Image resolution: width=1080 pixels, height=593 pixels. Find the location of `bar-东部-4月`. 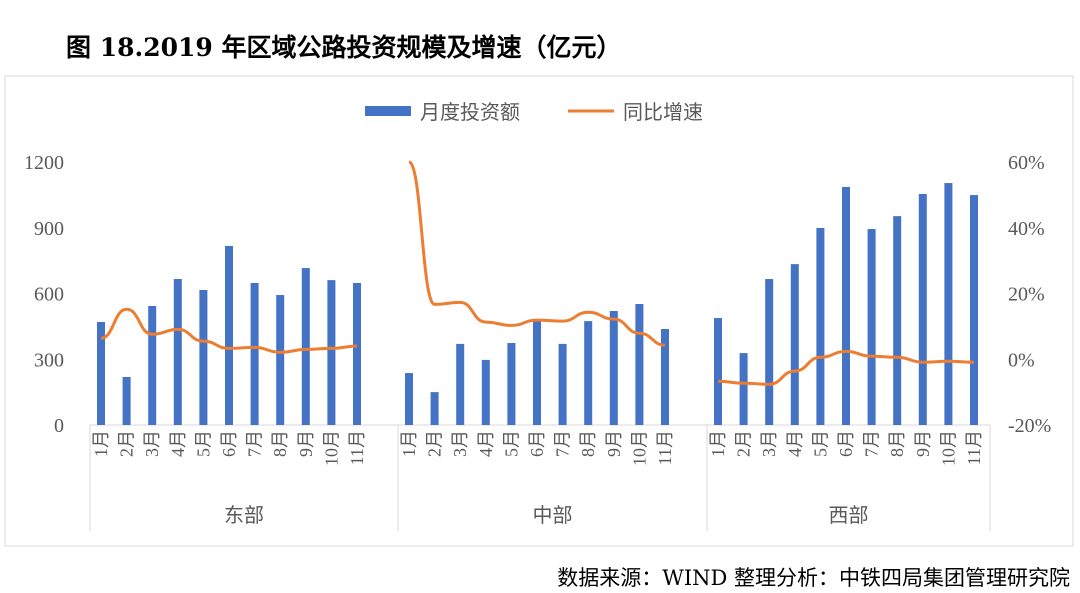

bar-东部-4月 is located at coordinates (177, 352).